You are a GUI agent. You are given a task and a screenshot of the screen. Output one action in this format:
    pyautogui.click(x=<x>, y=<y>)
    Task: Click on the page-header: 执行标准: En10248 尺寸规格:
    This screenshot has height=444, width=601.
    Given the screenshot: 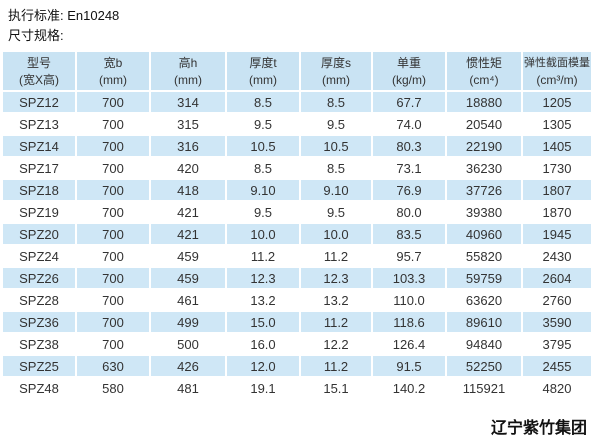 What is the action you would take?
    pyautogui.click(x=300, y=25)
    